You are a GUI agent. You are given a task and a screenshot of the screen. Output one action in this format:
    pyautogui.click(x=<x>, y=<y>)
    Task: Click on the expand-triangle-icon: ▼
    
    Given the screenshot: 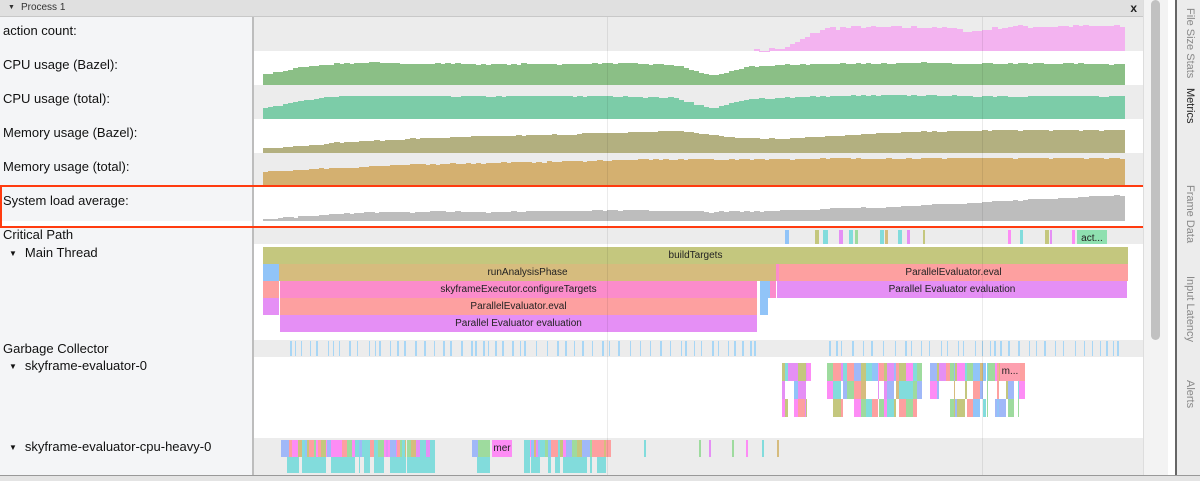 What is the action you would take?
    pyautogui.click(x=13, y=366)
    